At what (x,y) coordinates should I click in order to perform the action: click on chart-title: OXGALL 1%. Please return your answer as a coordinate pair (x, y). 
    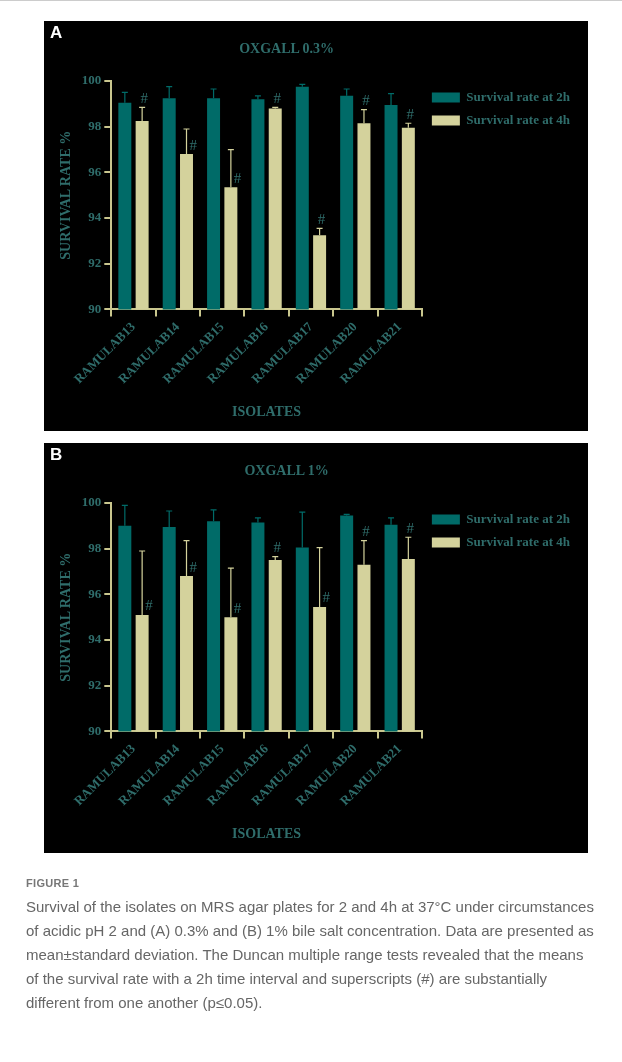
    Looking at the image, I should click on (286, 470).